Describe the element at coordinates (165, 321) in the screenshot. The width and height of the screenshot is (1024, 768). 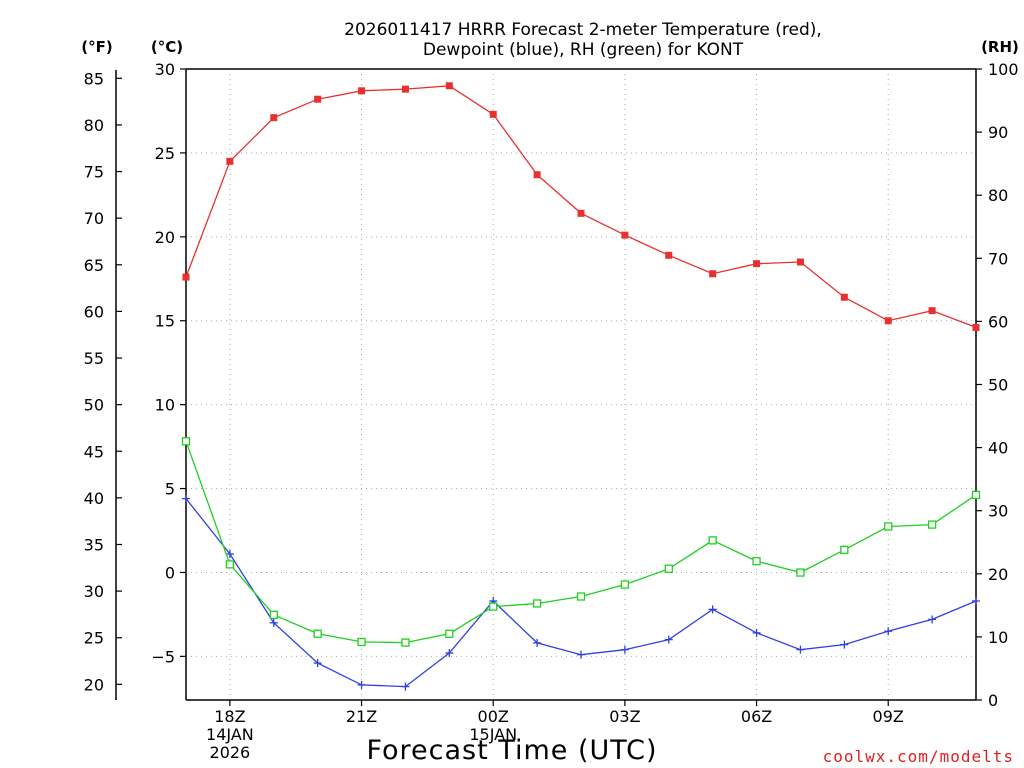
I see `celsius-tick-label: 15` at that location.